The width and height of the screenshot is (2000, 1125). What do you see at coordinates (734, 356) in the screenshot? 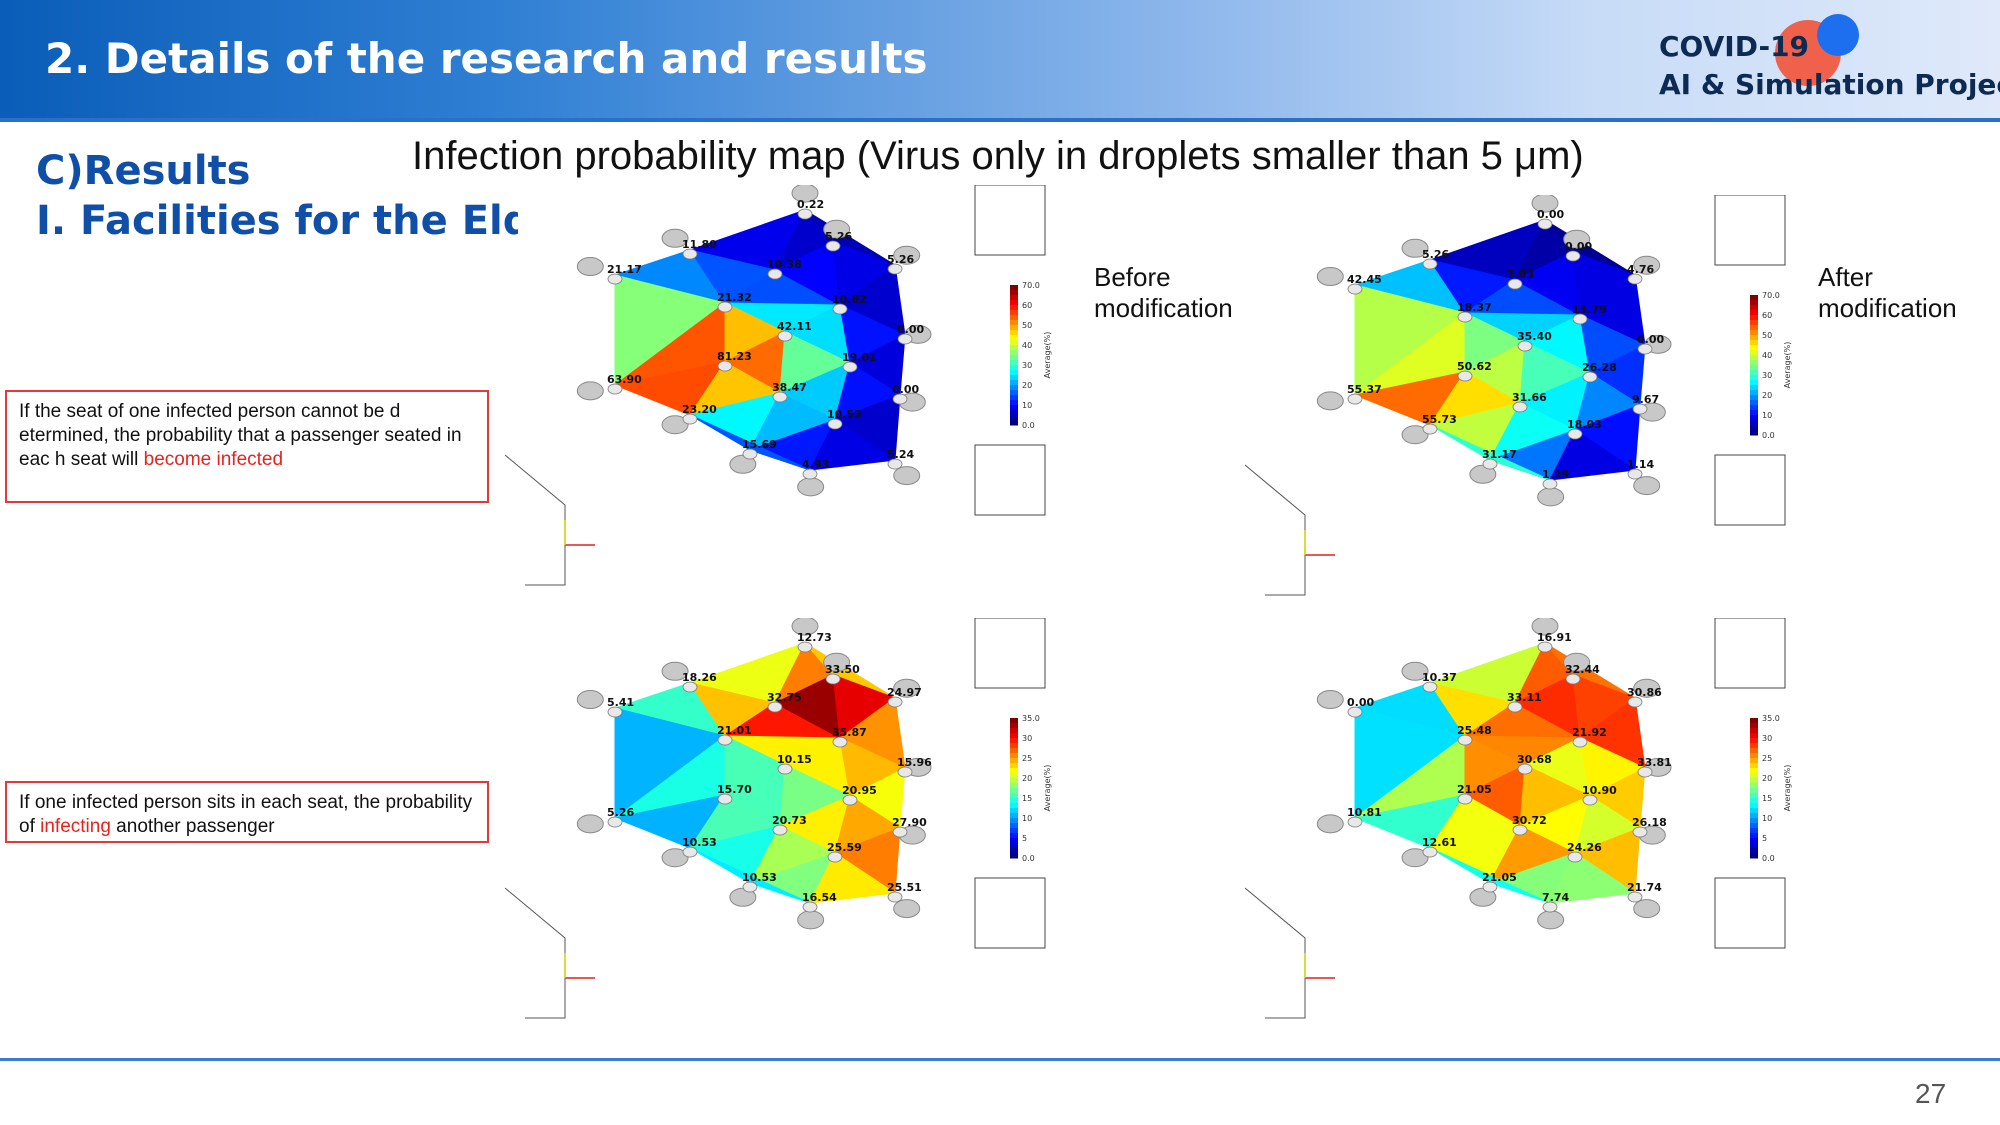
I see `probability-value: 81.23` at bounding box center [734, 356].